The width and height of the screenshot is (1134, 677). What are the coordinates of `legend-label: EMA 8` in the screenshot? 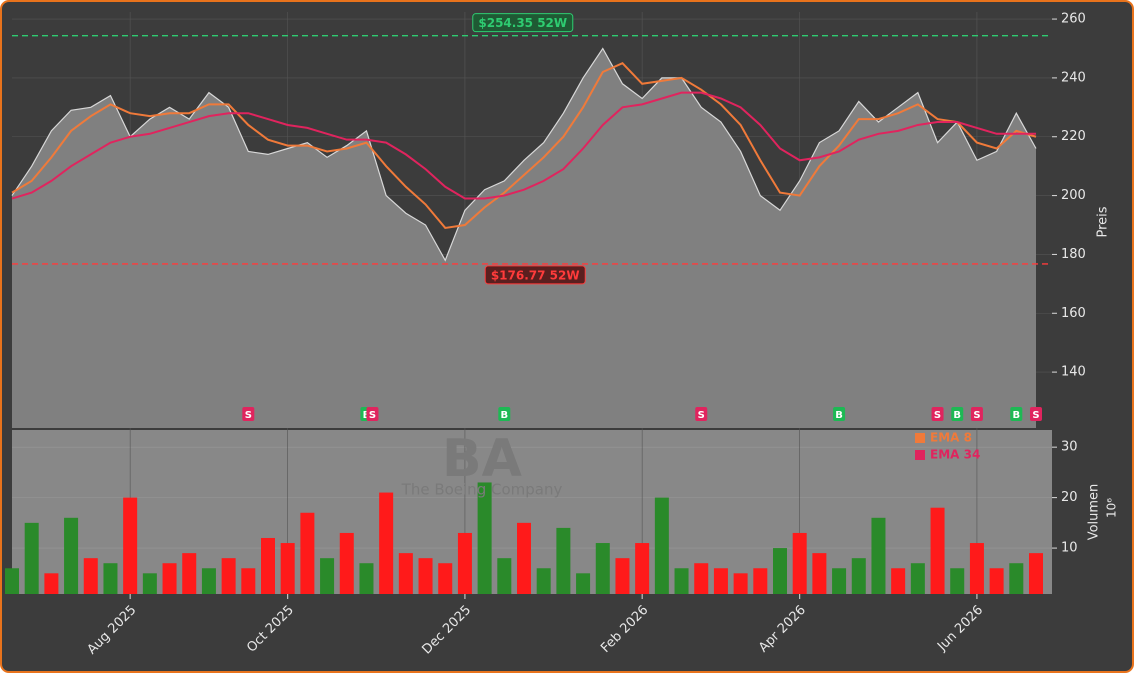 It's located at (951, 438).